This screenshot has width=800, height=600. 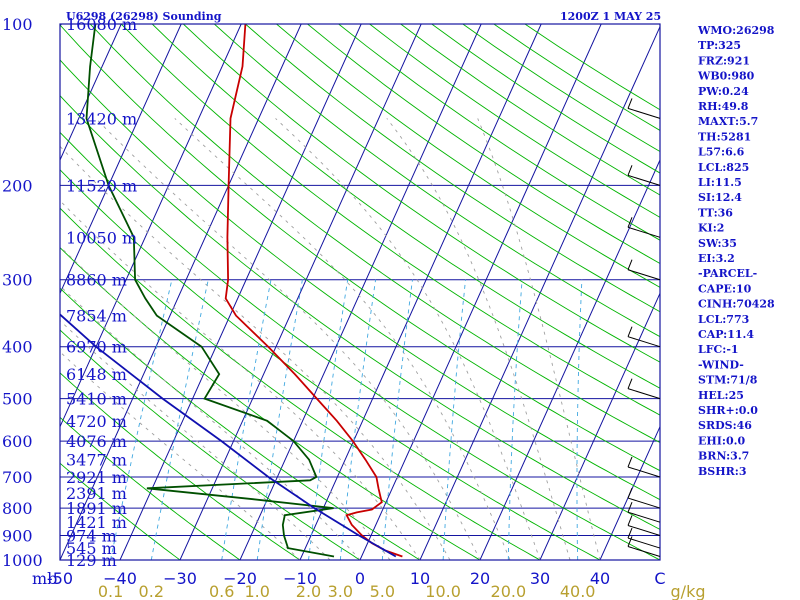 I want to click on height-label: 6148 m, so click(x=96, y=374).